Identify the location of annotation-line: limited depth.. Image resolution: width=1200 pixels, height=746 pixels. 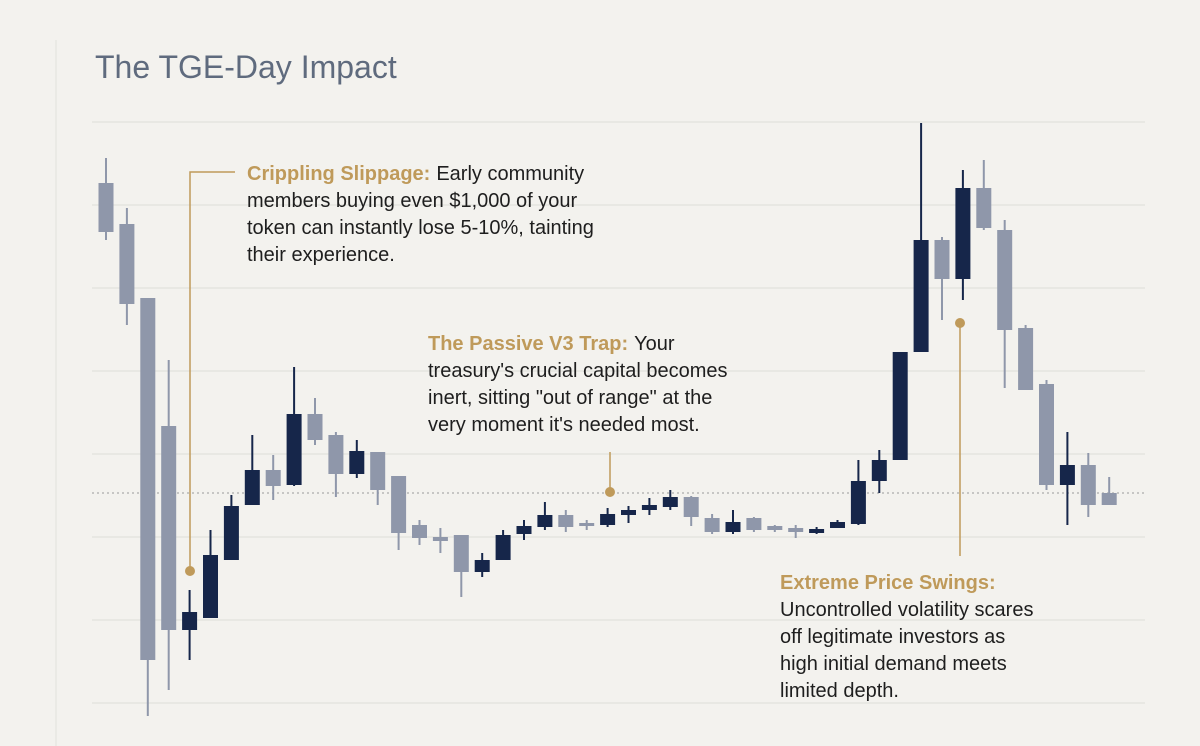
(839, 691).